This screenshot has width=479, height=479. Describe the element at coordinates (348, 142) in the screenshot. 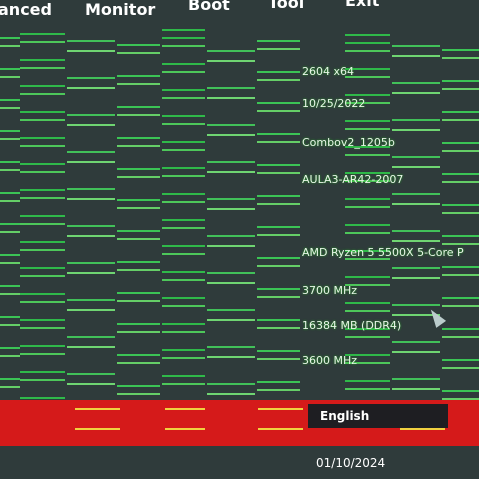

I see `info-value: Combov2_1205b` at that location.